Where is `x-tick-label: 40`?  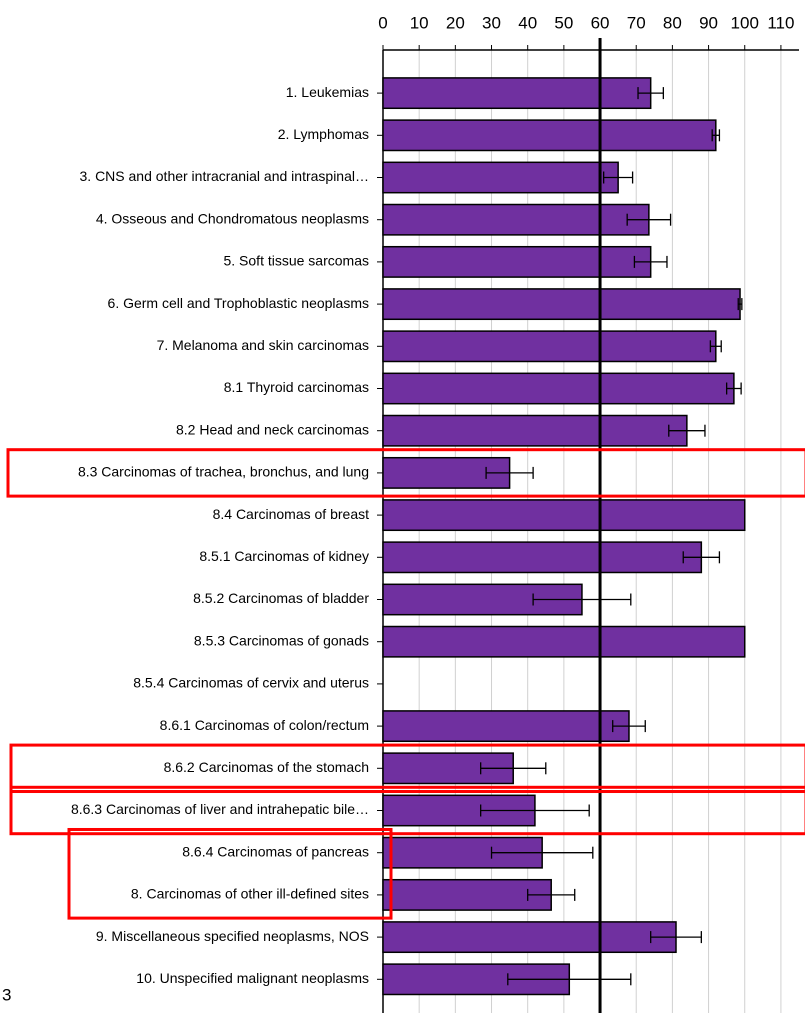 x-tick-label: 40 is located at coordinates (527, 22).